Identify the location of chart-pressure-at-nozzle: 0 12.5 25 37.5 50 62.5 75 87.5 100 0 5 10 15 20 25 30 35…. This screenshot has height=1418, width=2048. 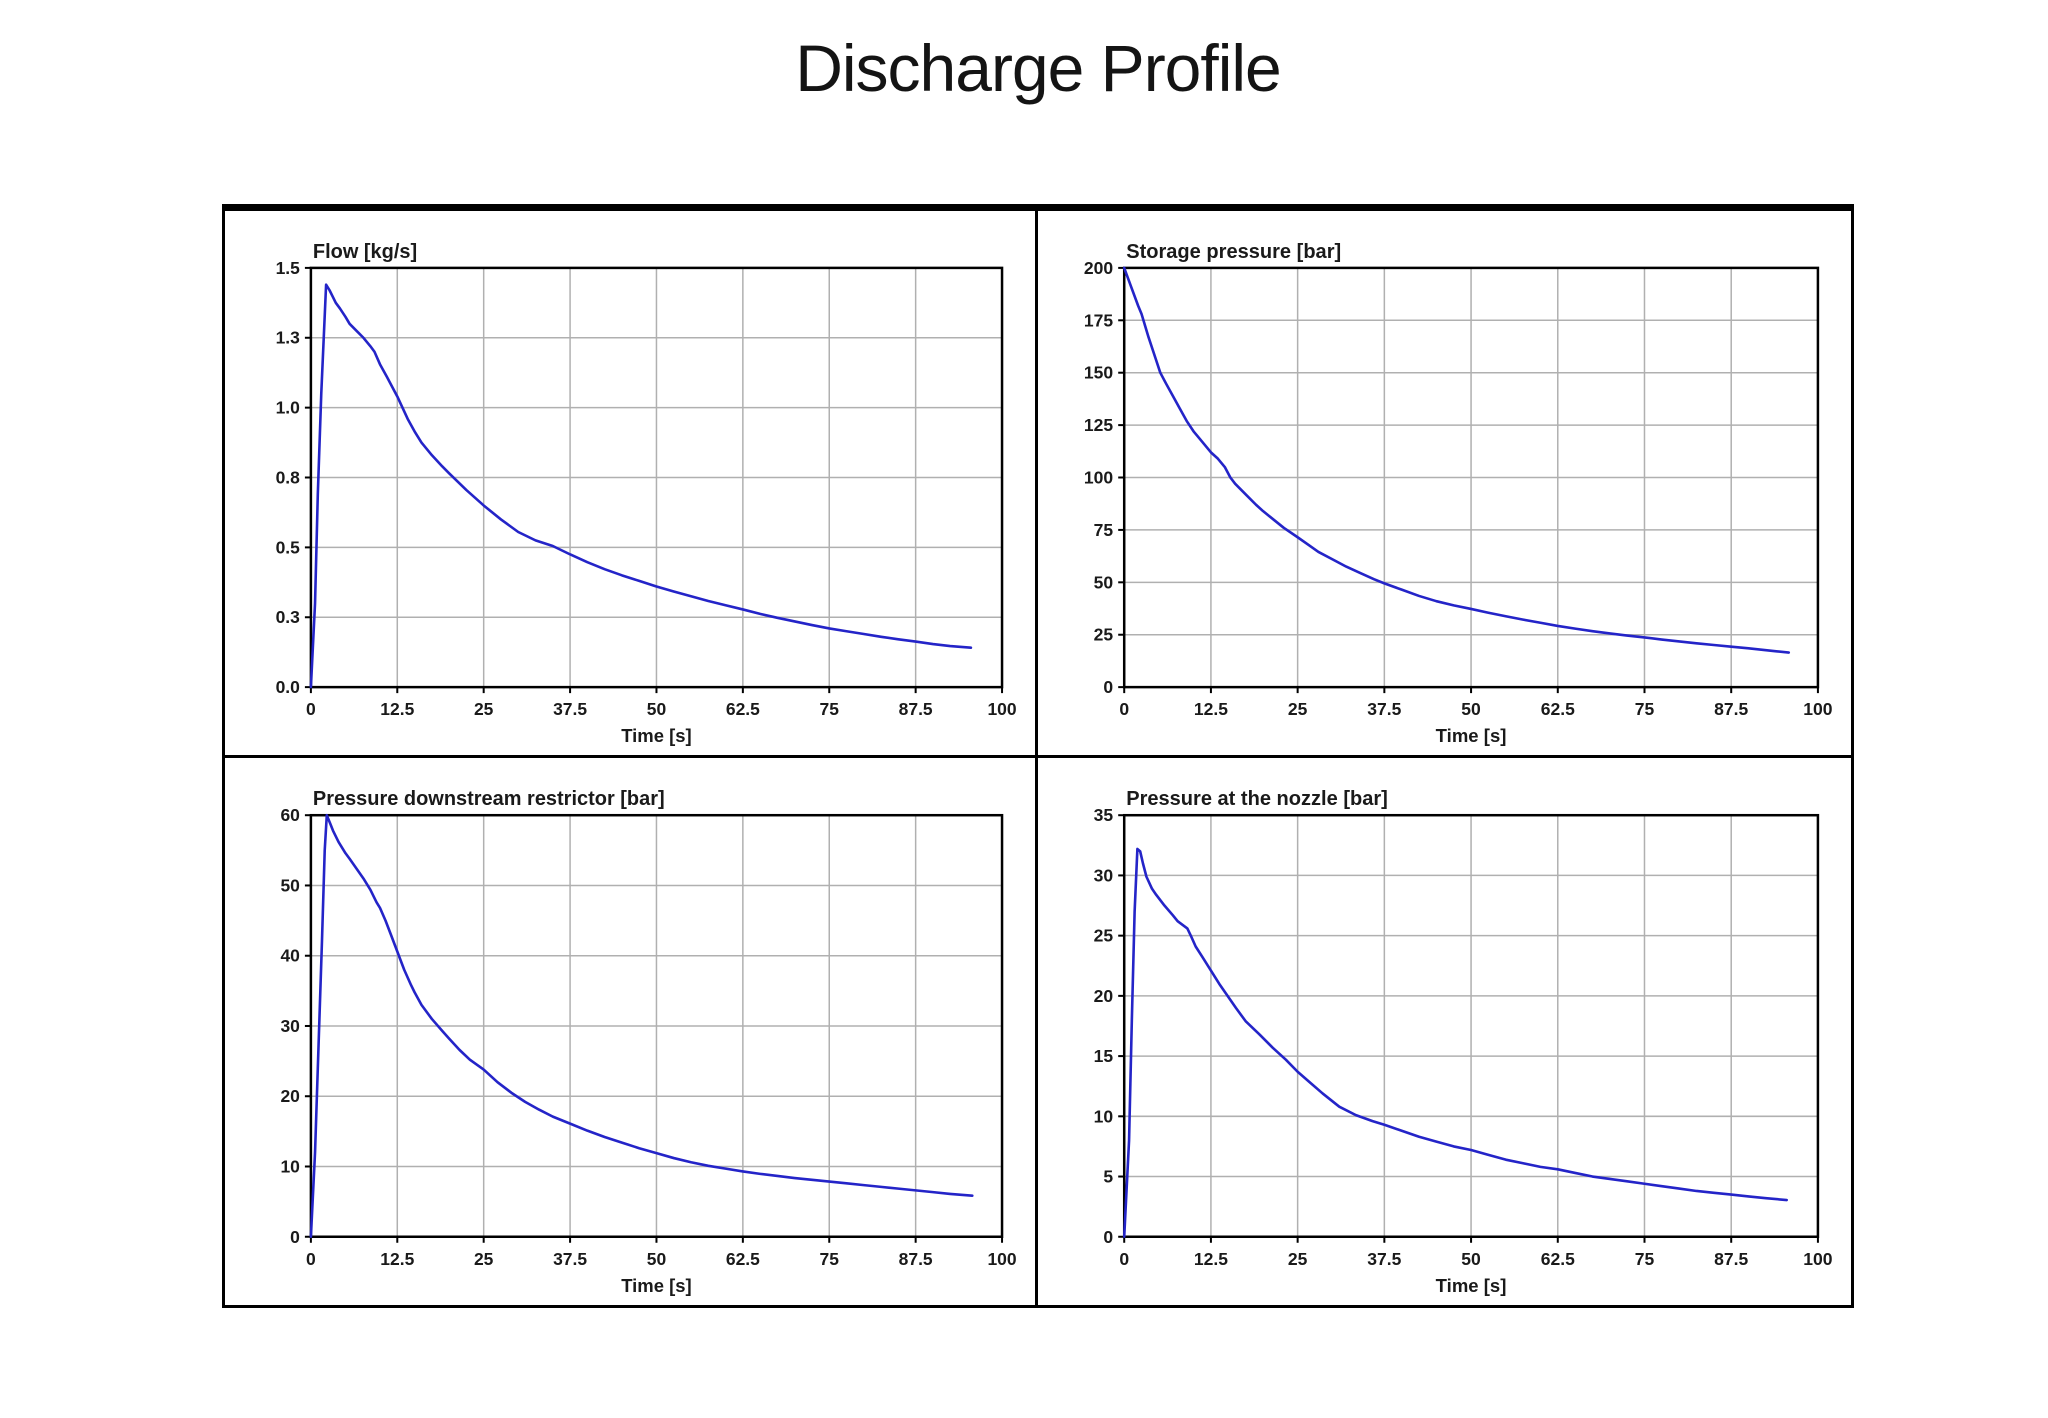
(1463, 1042).